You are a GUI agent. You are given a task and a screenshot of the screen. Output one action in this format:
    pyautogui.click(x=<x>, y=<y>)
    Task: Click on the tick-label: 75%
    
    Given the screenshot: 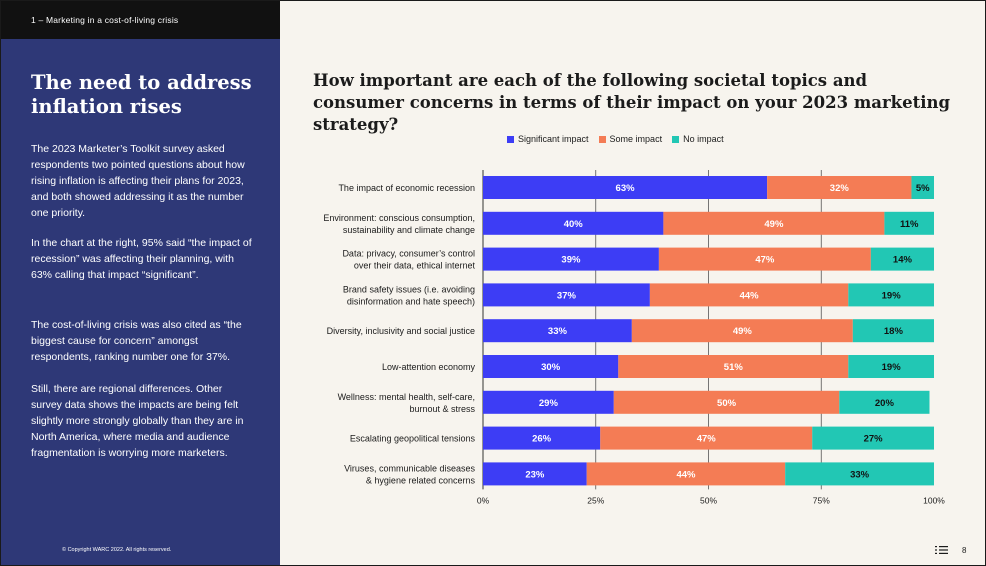 What is the action you would take?
    pyautogui.click(x=821, y=500)
    